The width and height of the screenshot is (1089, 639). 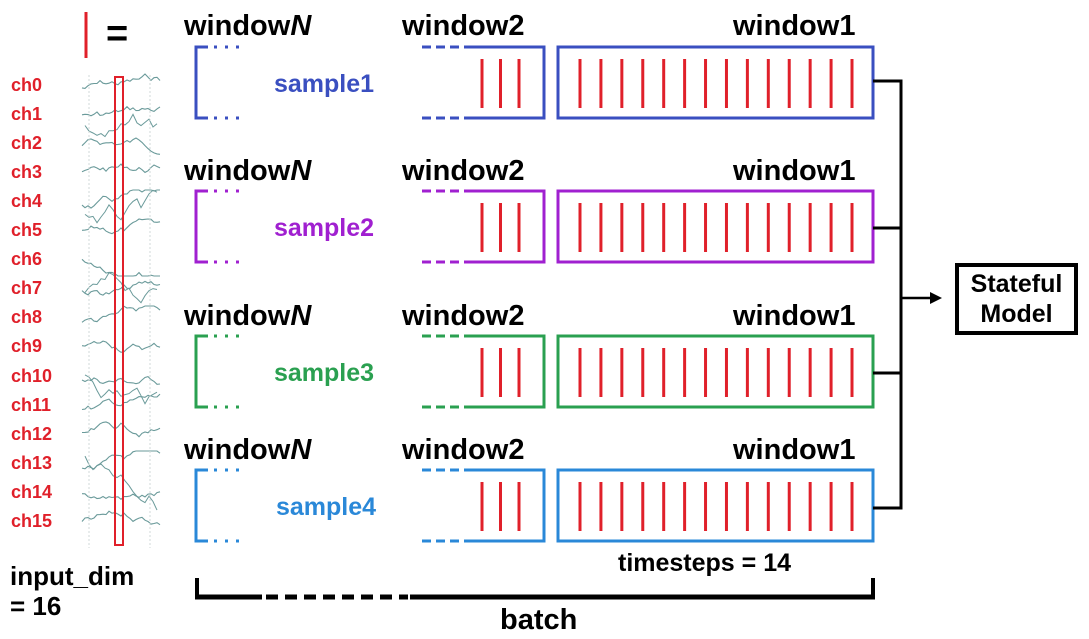 What do you see at coordinates (32, 375) in the screenshot?
I see `channel-label: ch10` at bounding box center [32, 375].